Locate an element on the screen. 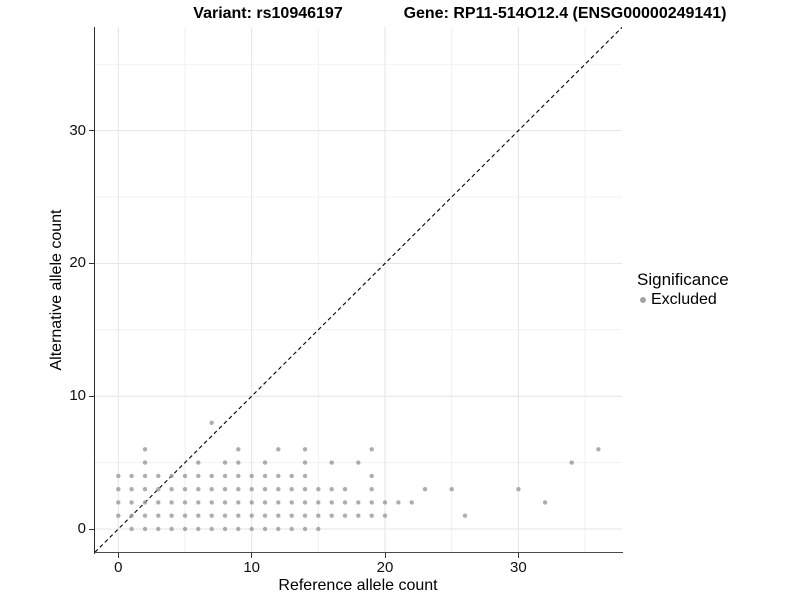  plot-title-gene: Gene: RP11-514O12.4 (ENSG00000249141) is located at coordinates (565, 13).